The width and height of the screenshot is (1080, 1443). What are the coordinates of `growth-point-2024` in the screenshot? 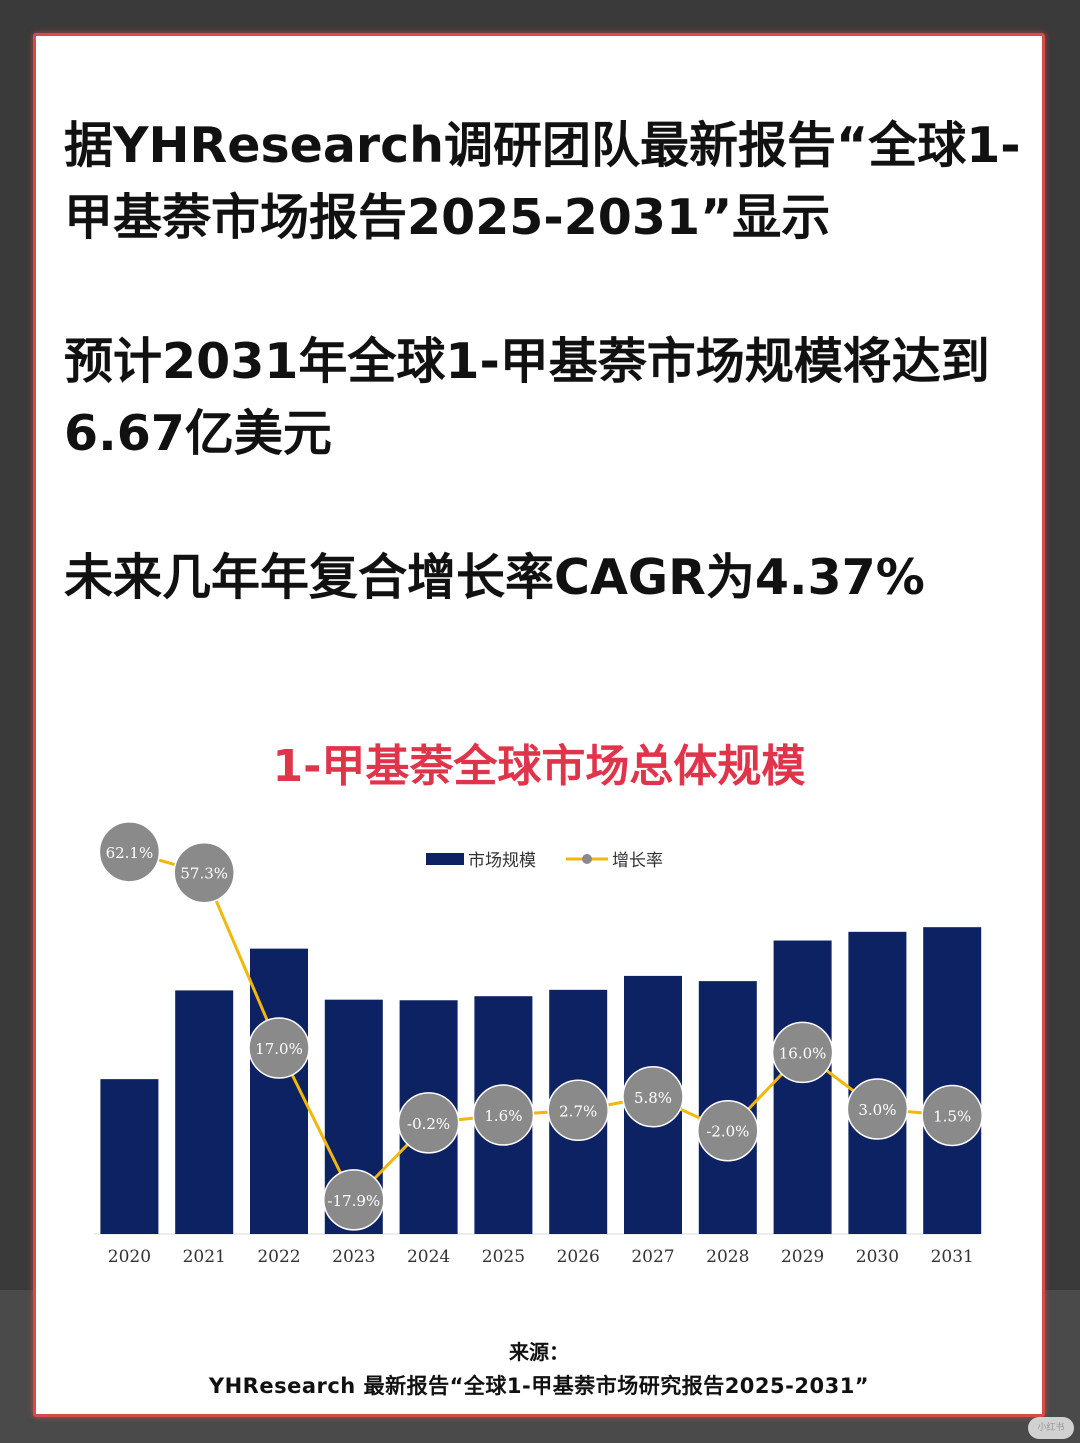 It's located at (428, 1123).